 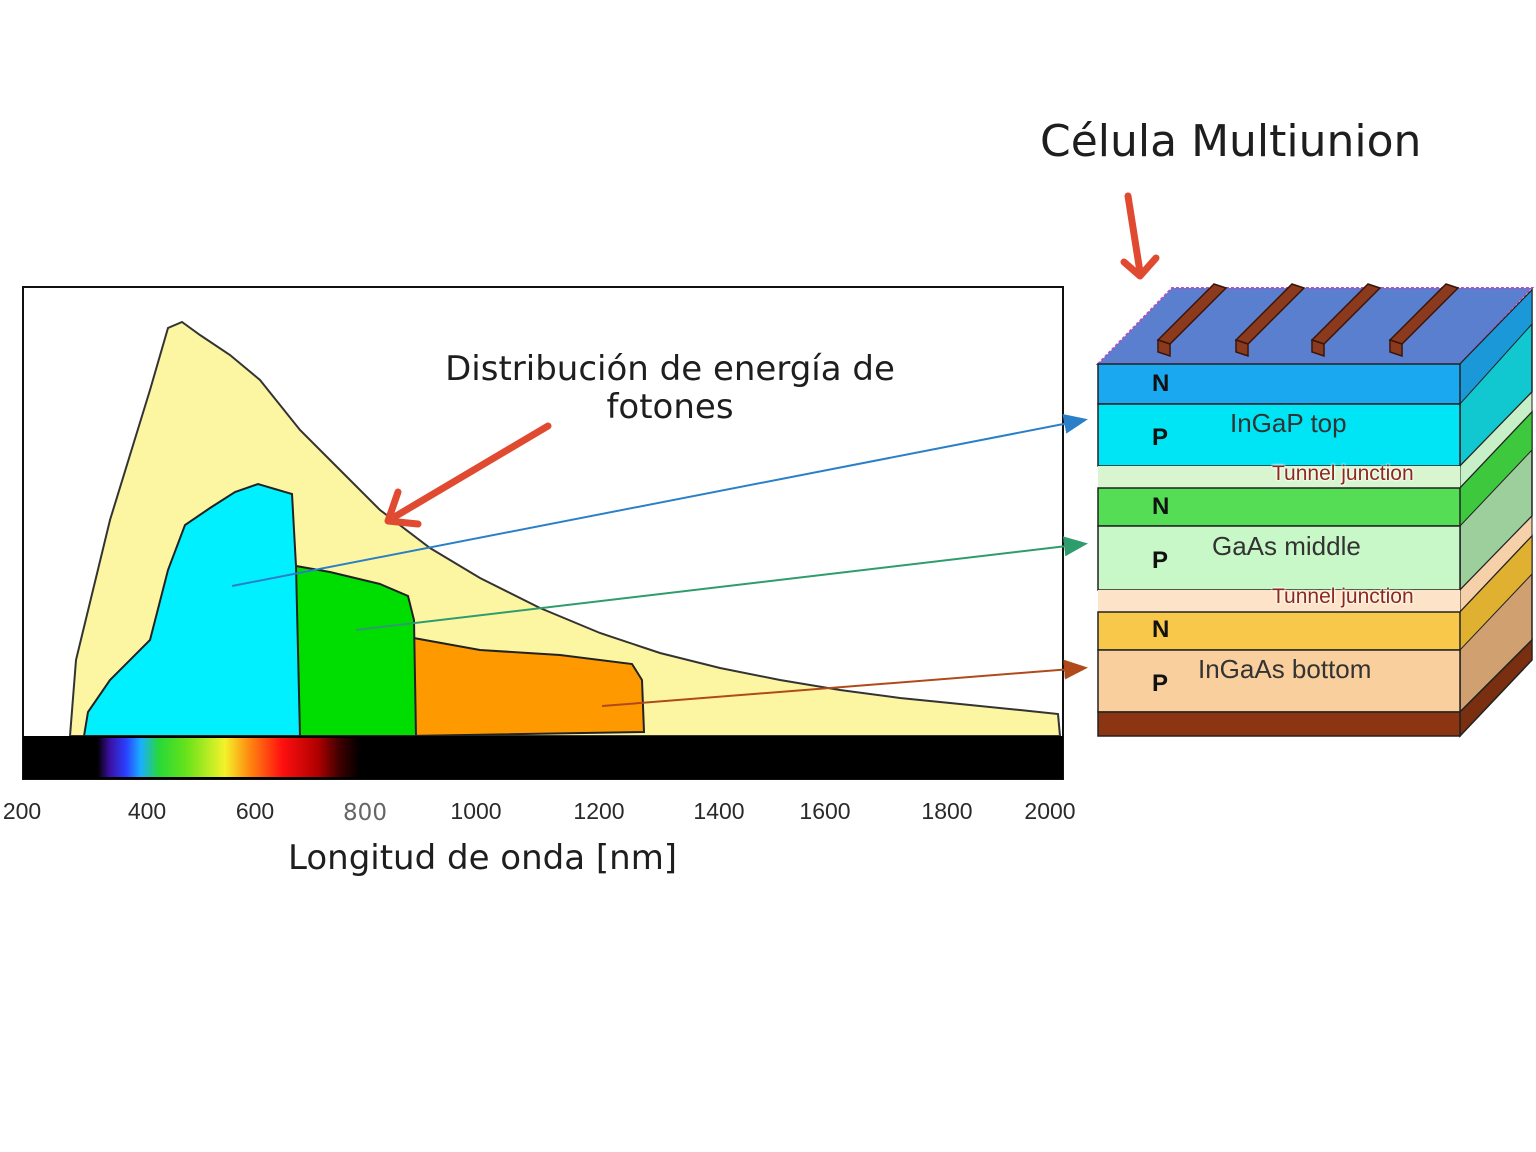 What do you see at coordinates (719, 811) in the screenshot?
I see `x-tick-label: 1400` at bounding box center [719, 811].